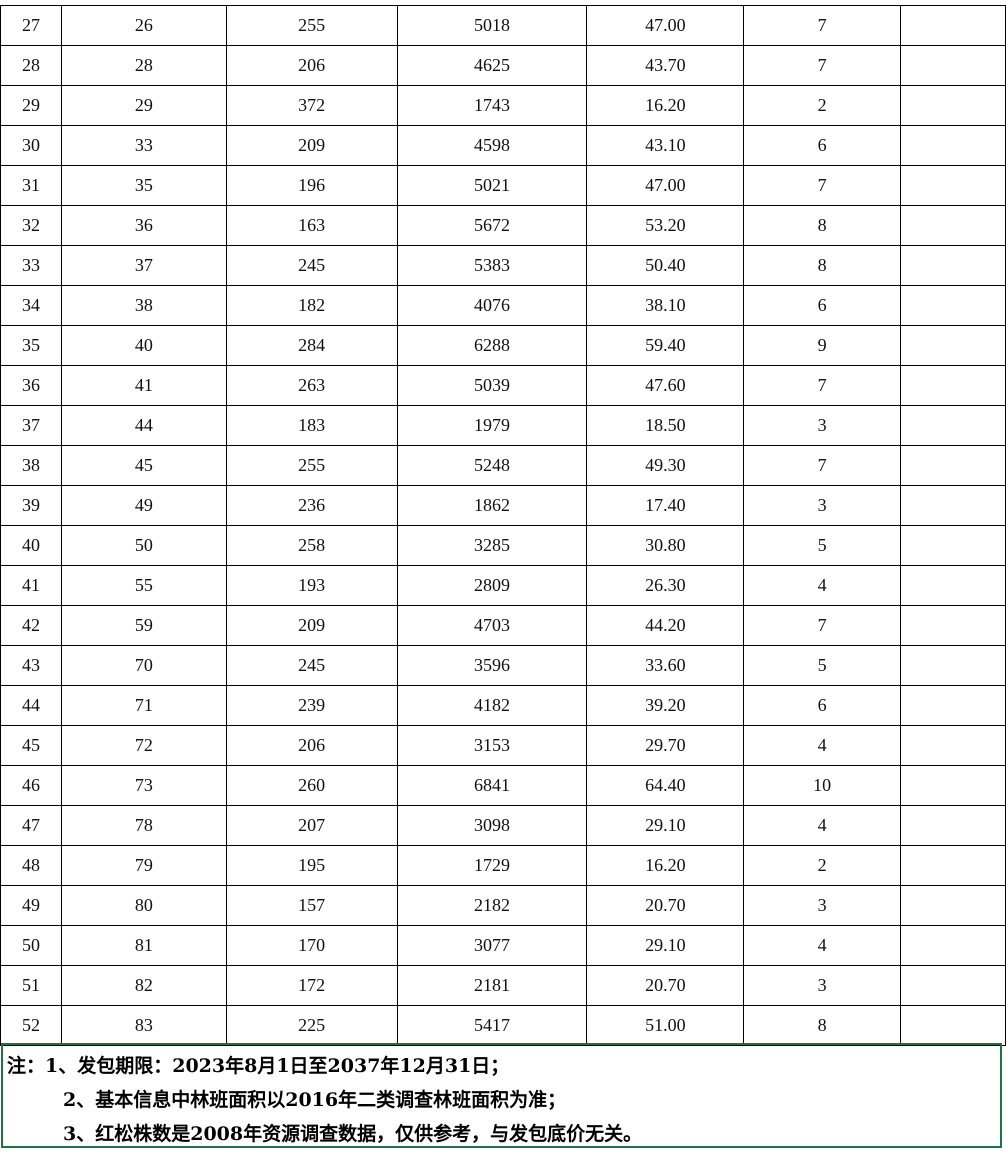  What do you see at coordinates (143, 25) in the screenshot?
I see `table-cell: 26` at bounding box center [143, 25].